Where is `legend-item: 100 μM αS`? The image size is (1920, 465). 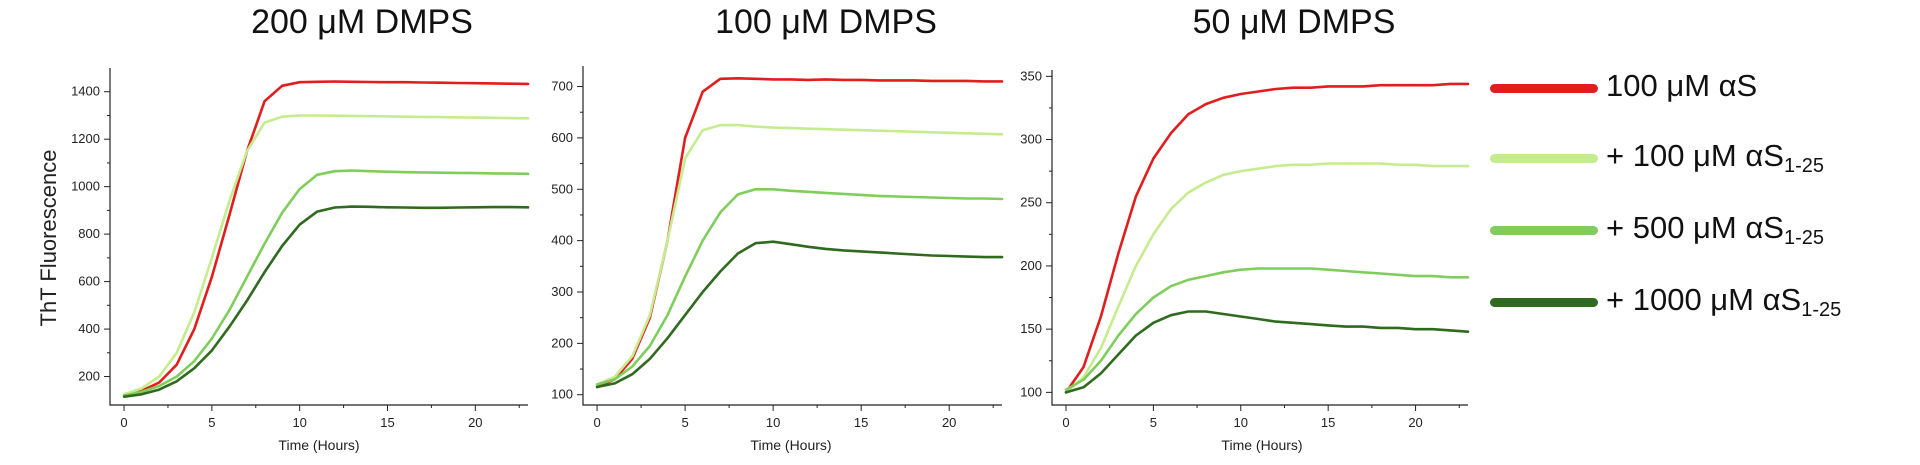 legend-item: 100 μM αS is located at coordinates (1623, 88).